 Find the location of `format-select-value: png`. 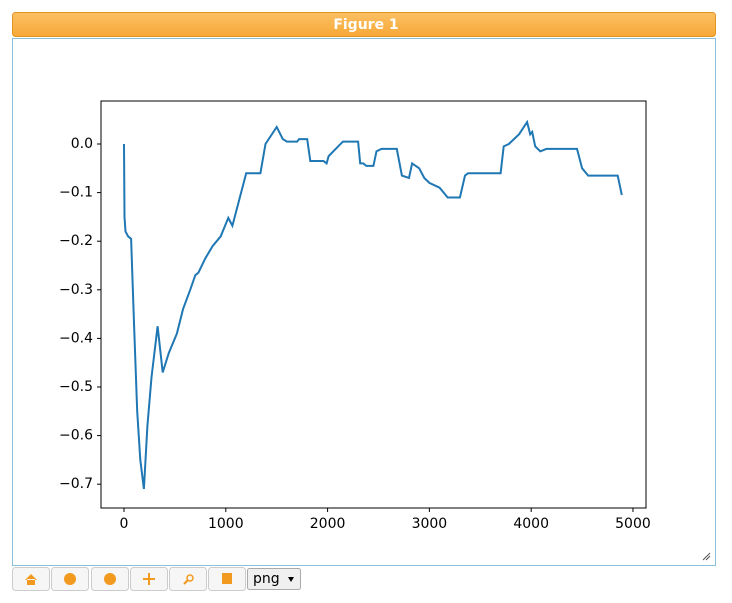

format-select-value: png is located at coordinates (266, 579).